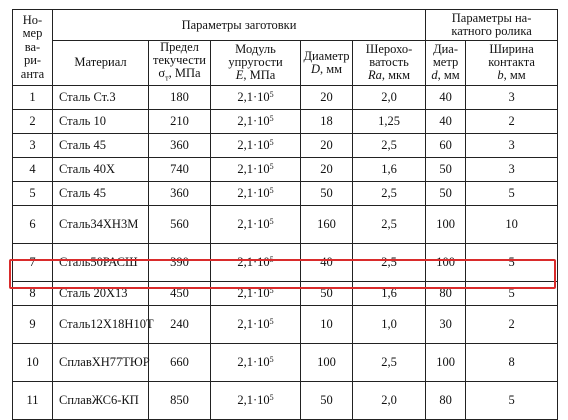 The image size is (568, 420). What do you see at coordinates (285, 121) in the screenshot?
I see `table-row: 2 Сталь 10 210 2,1·105 18 1,25 40 2` at bounding box center [285, 121].